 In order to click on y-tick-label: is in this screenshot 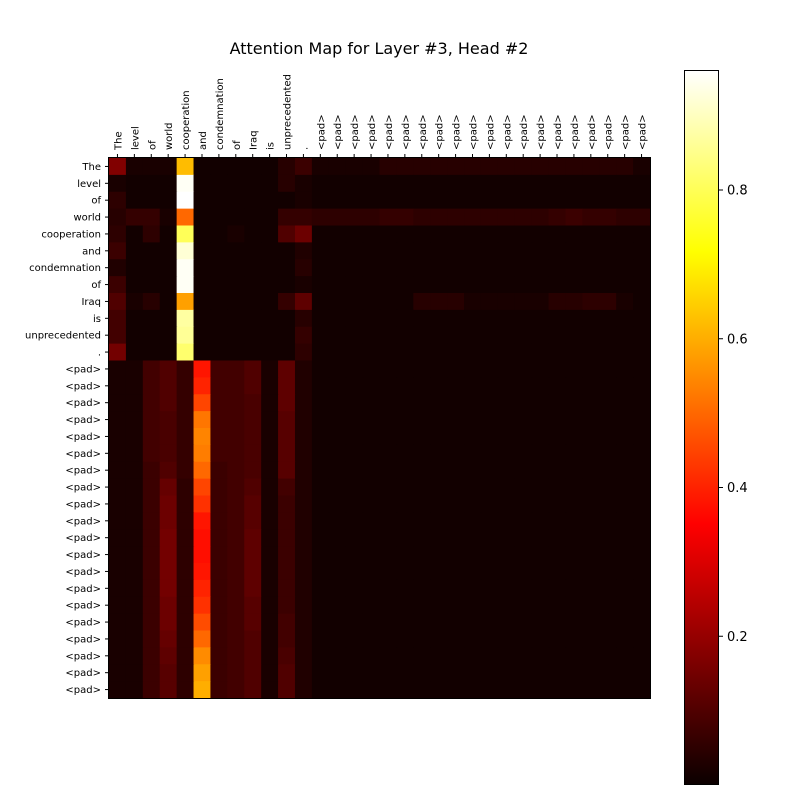, I will do `click(97, 319)`.